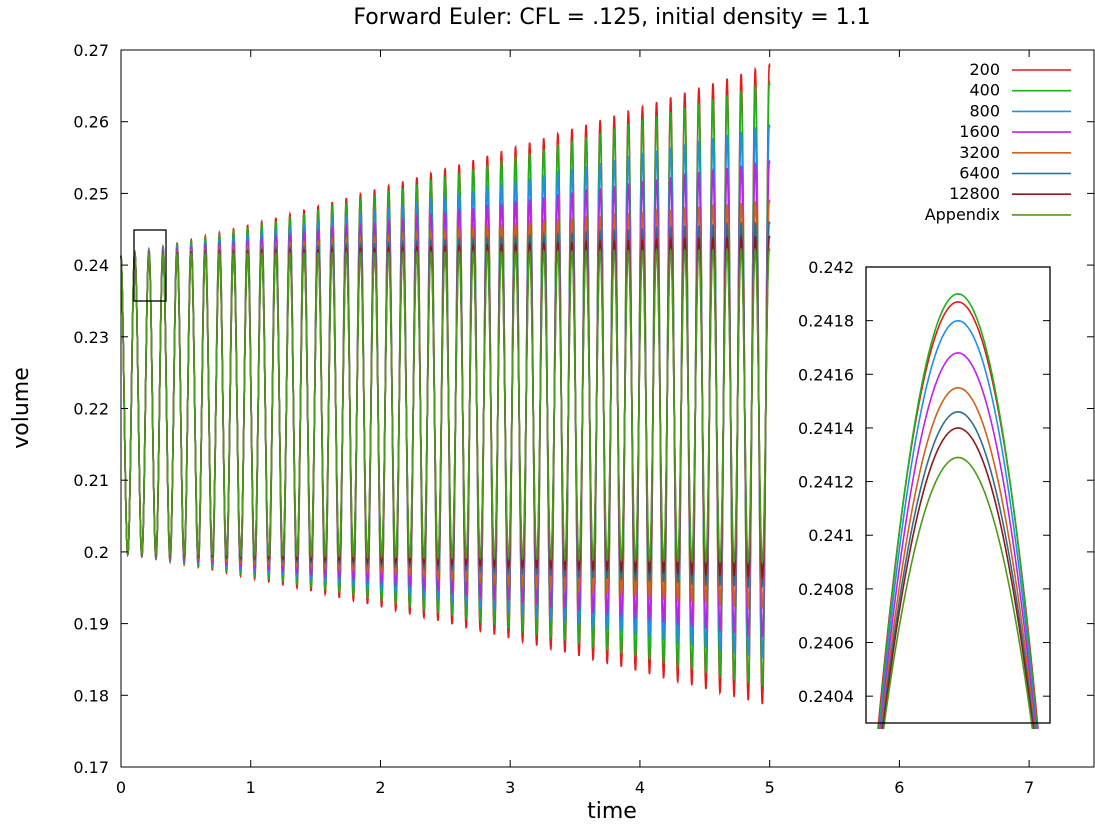 The image size is (1095, 828). I want to click on inset-background, so click(958, 495).